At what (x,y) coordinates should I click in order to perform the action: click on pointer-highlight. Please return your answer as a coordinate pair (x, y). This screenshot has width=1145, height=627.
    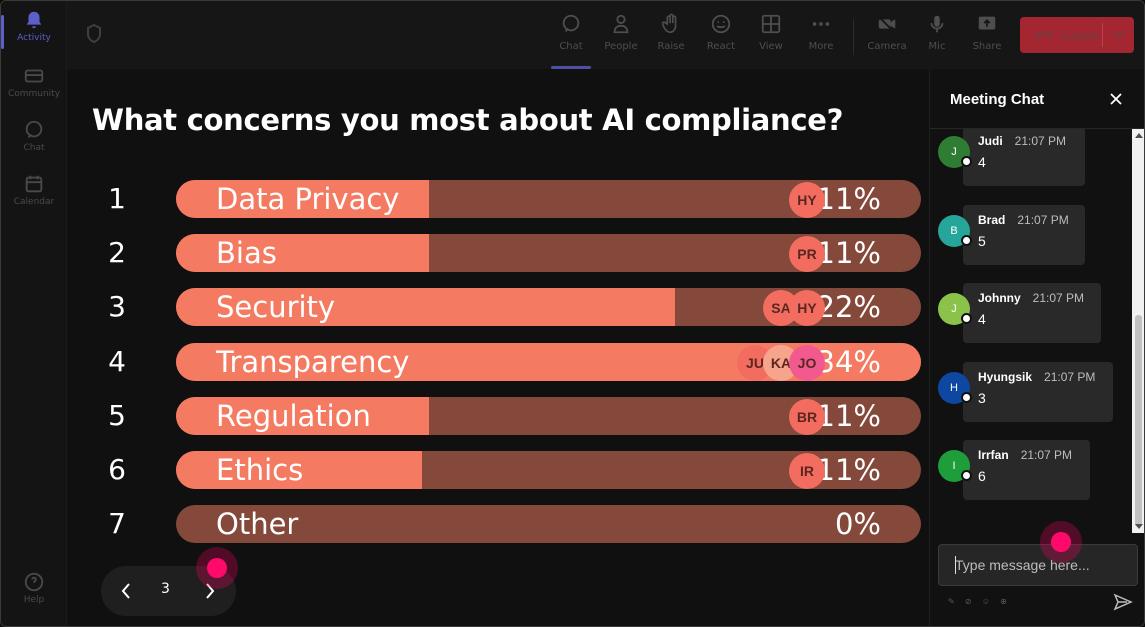
    Looking at the image, I should click on (217, 568).